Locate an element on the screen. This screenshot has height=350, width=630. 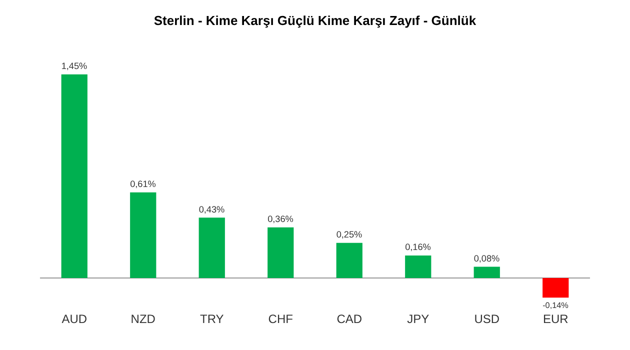
x-tick-label: CAD is located at coordinates (349, 319).